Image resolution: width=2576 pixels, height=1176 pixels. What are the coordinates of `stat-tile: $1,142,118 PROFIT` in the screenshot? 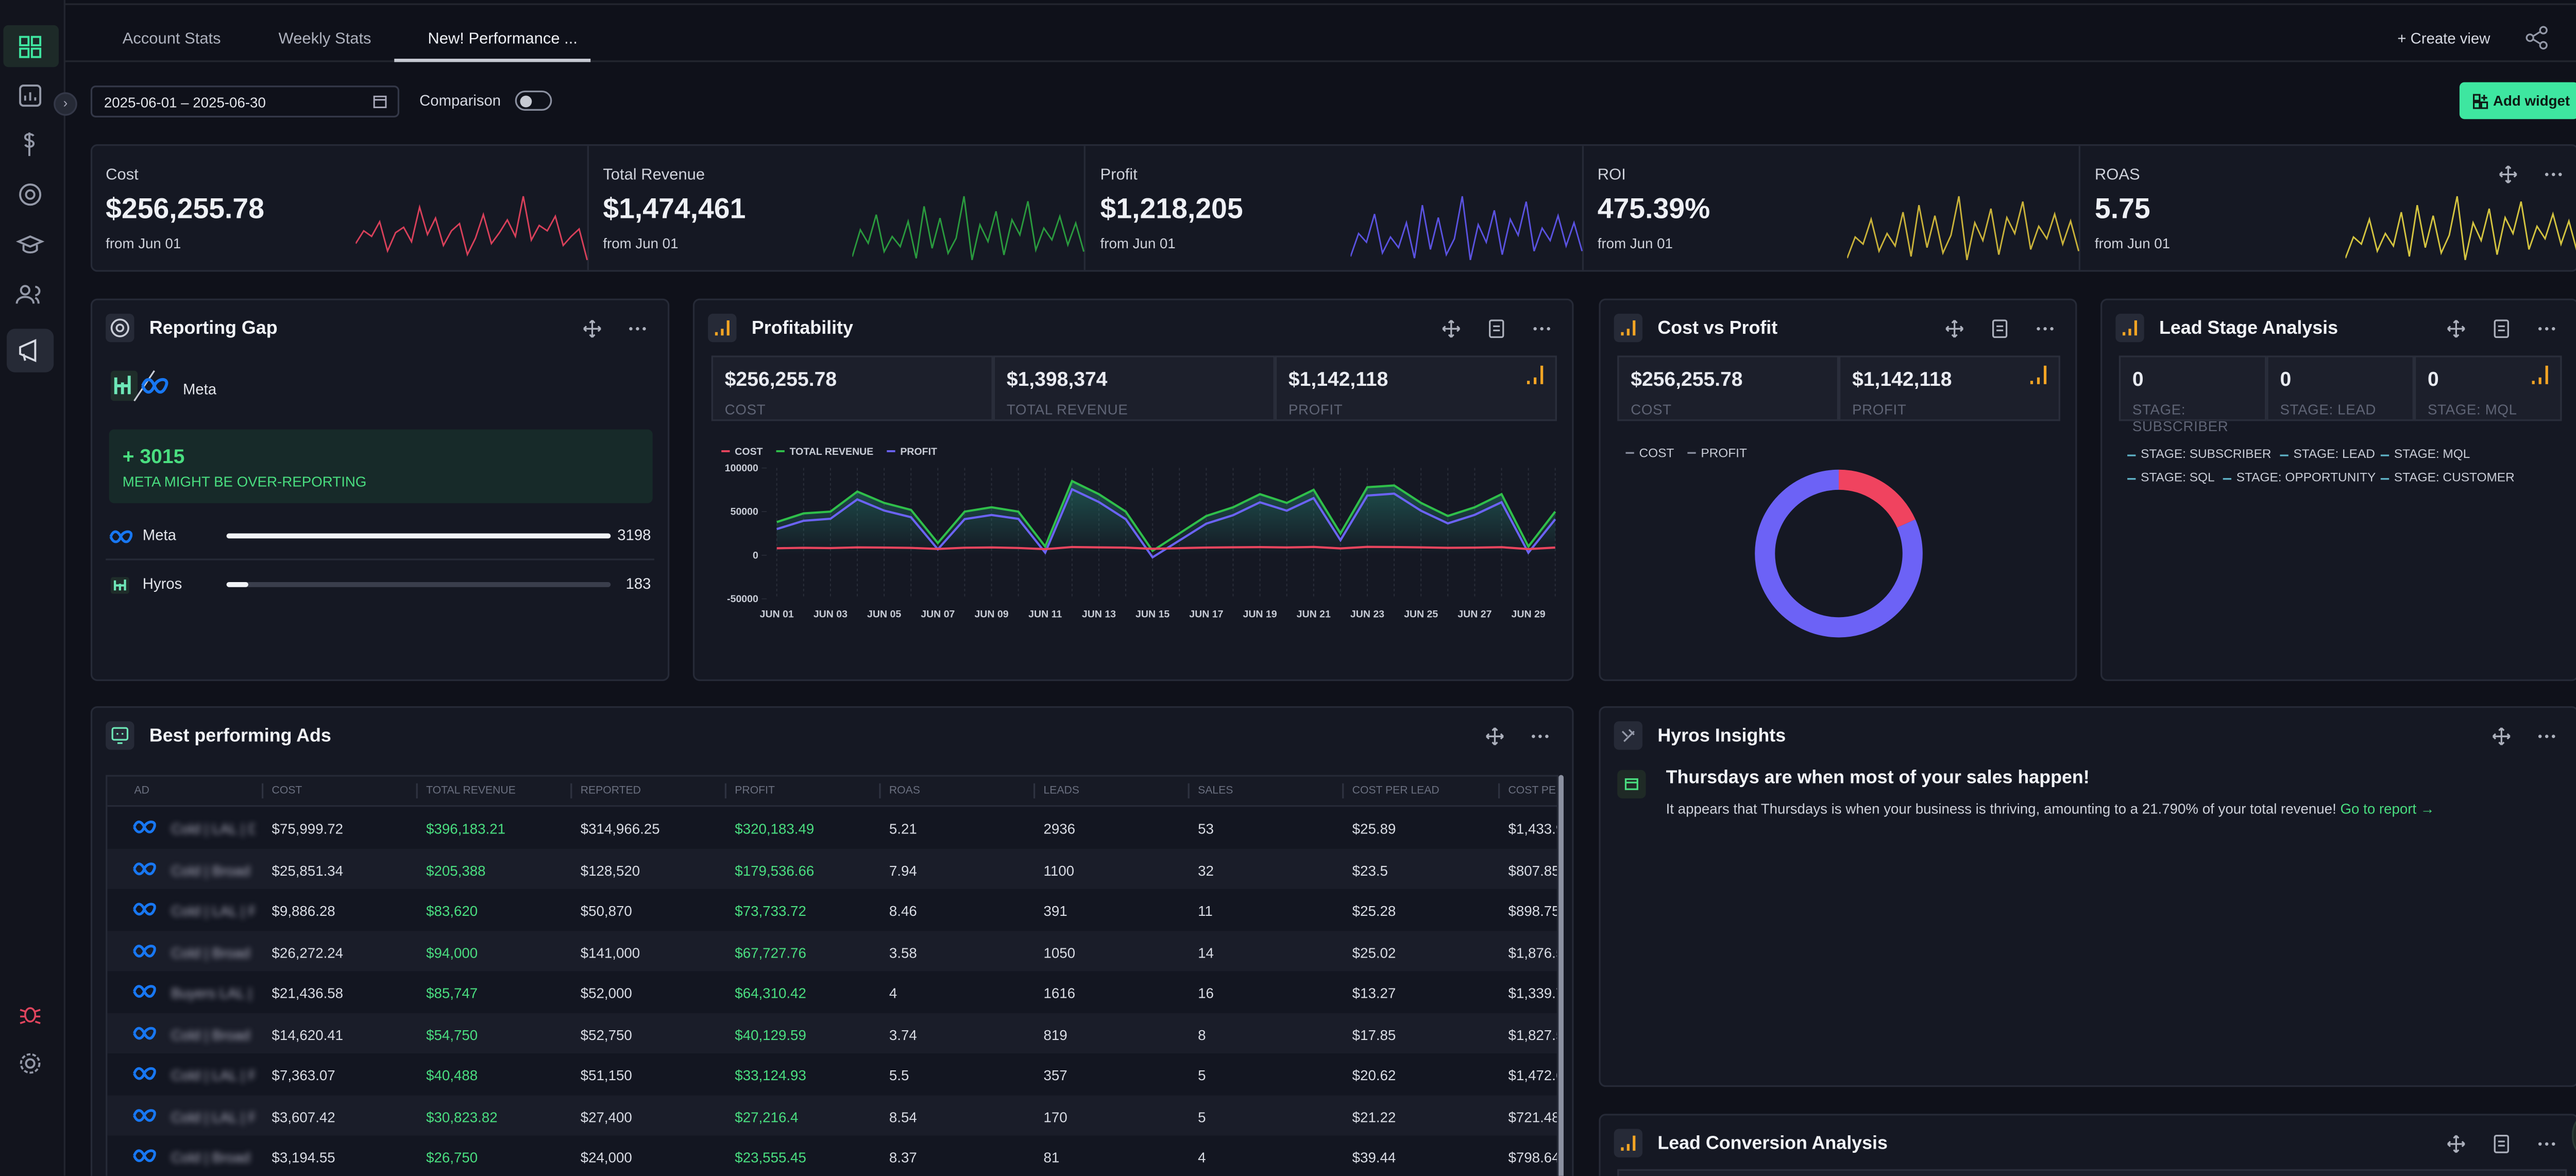 It's located at (1416, 388).